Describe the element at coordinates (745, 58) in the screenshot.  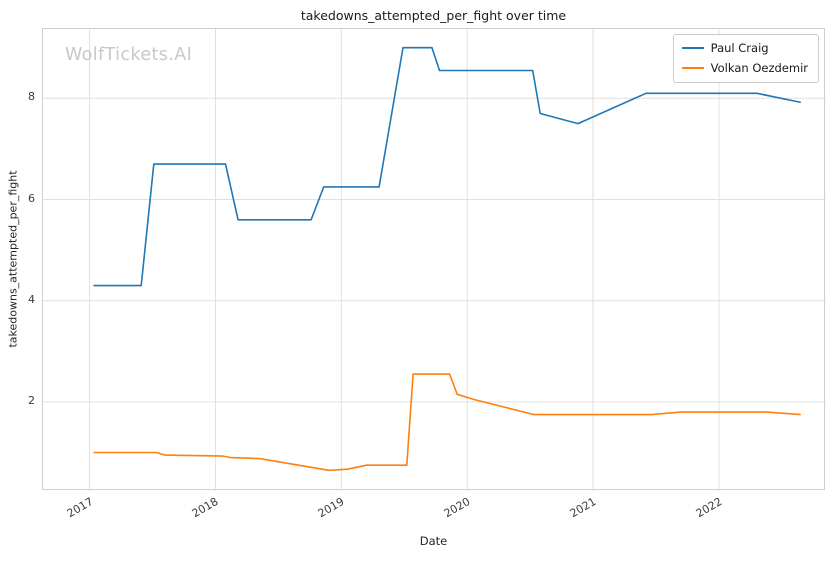
I see `legend: Paul Craig Volkan Oezdemir` at that location.